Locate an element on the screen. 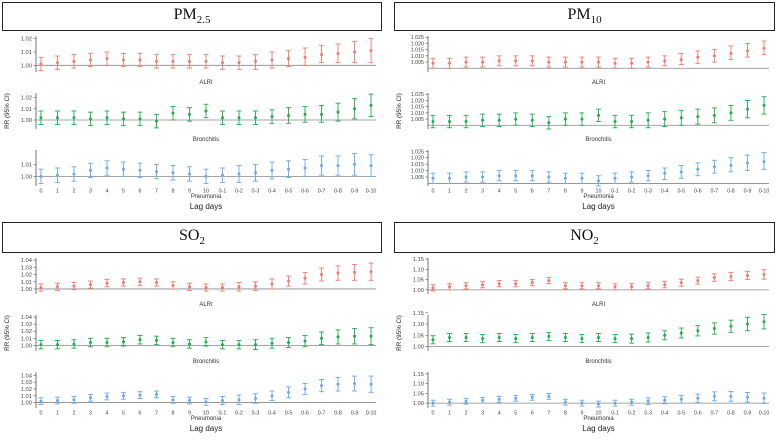 This screenshot has width=777, height=440. panel-label: ALRI is located at coordinates (599, 83).